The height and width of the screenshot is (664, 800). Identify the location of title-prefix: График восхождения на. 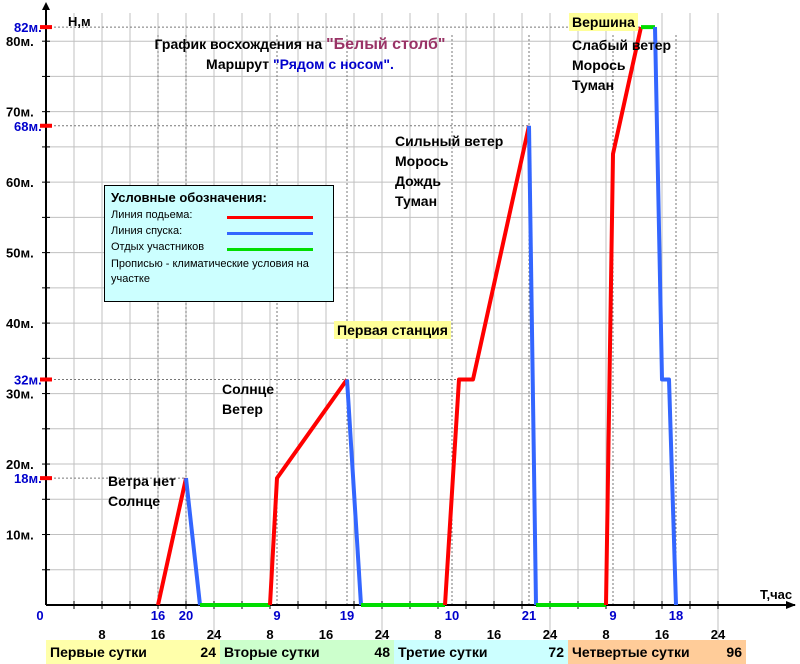
(240, 44).